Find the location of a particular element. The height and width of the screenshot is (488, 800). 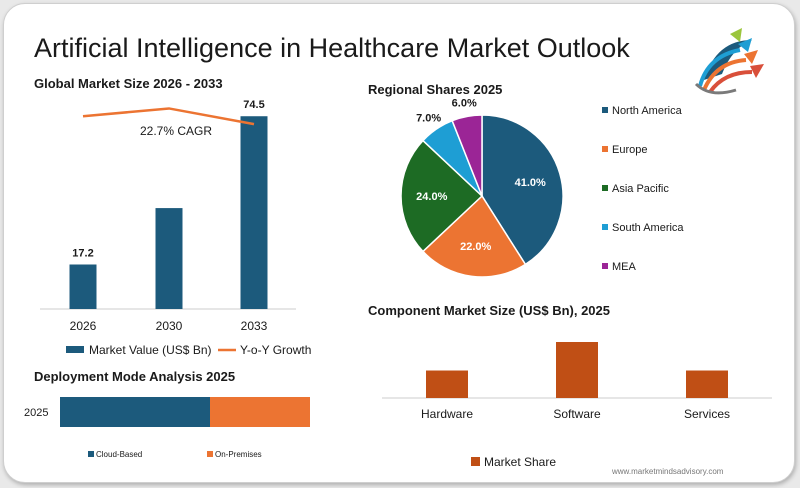

legend-label: North America is located at coordinates (647, 111).